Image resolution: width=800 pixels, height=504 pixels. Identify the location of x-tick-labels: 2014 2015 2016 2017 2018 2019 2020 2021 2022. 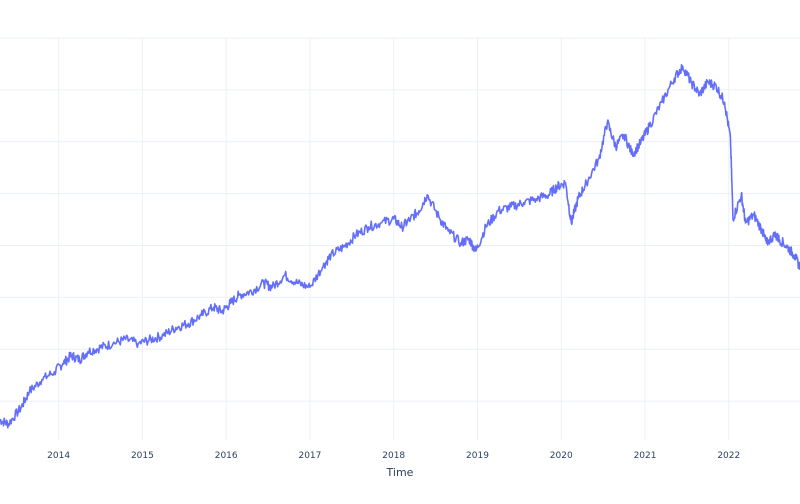
(393, 456).